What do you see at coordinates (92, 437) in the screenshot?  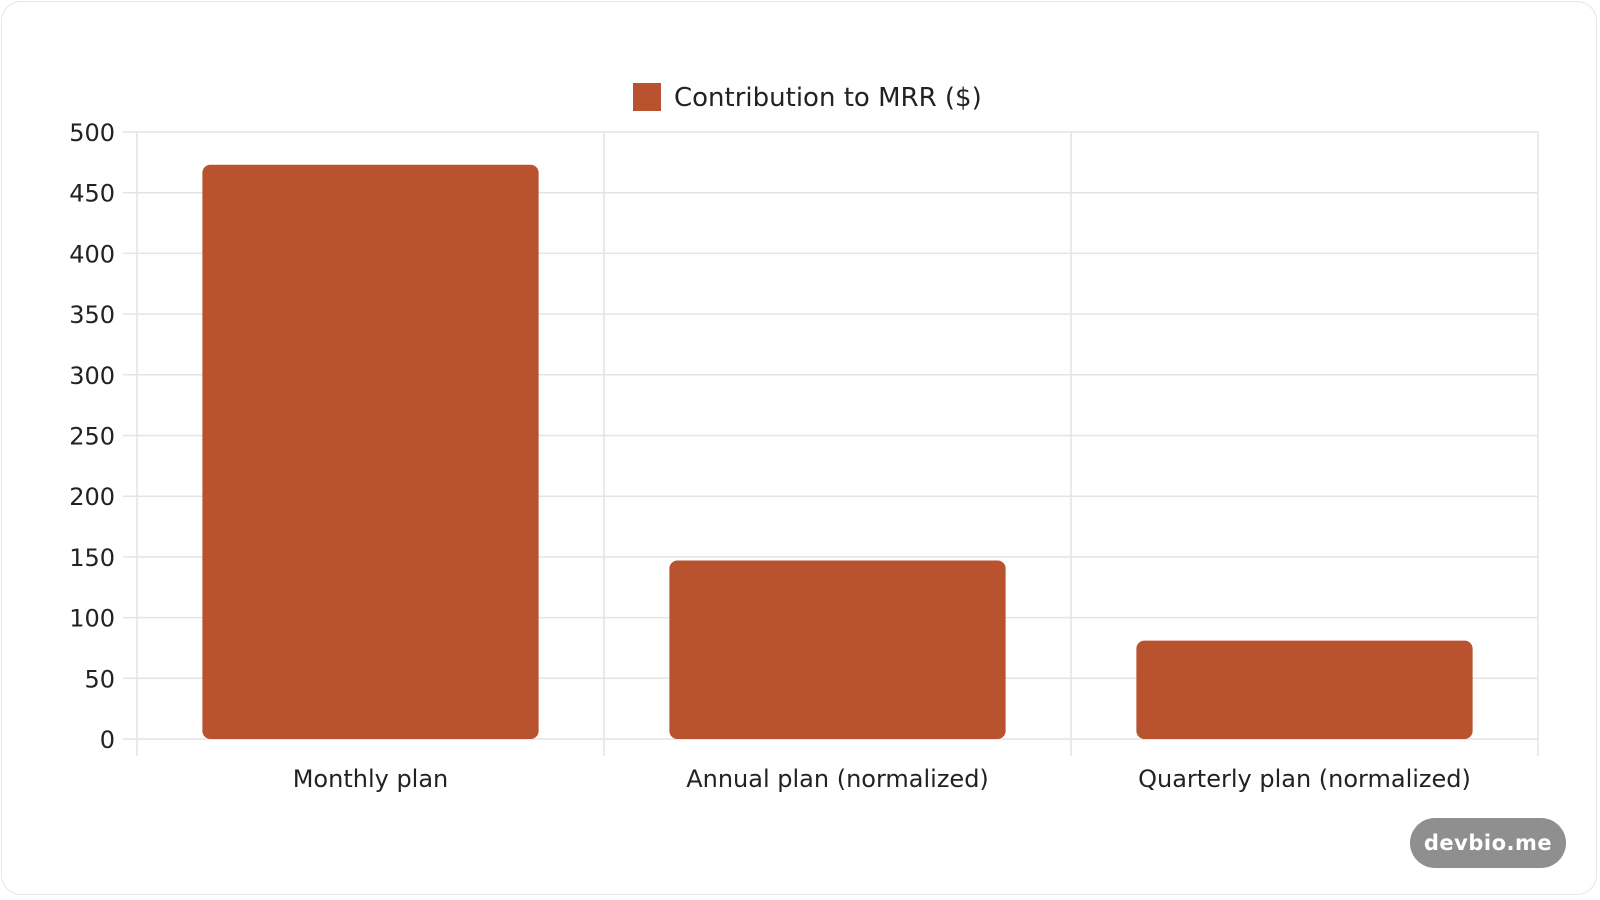 I see `y-tick-label: 250` at bounding box center [92, 437].